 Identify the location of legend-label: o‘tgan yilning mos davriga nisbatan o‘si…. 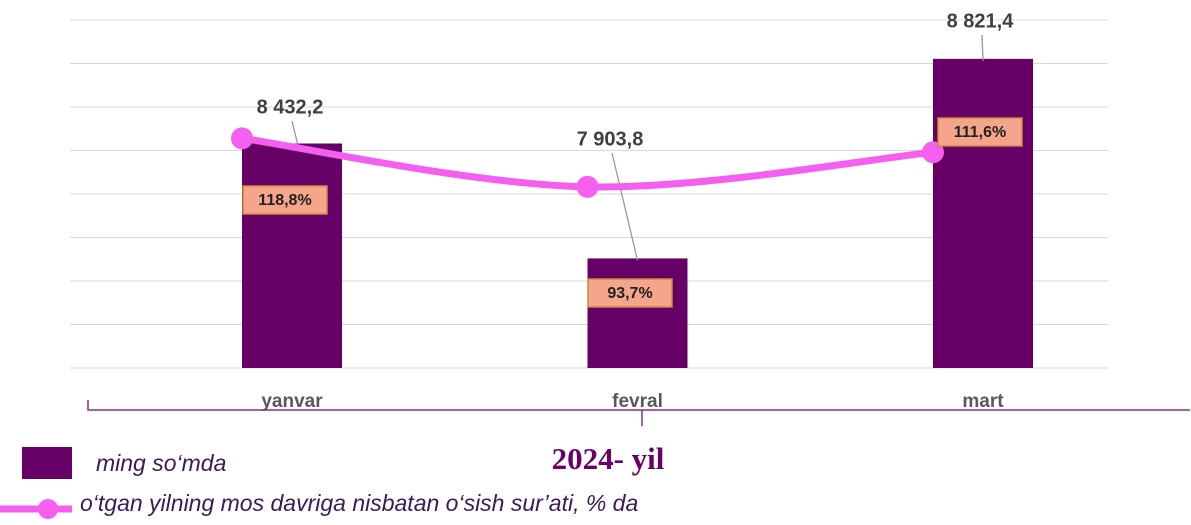
(359, 503).